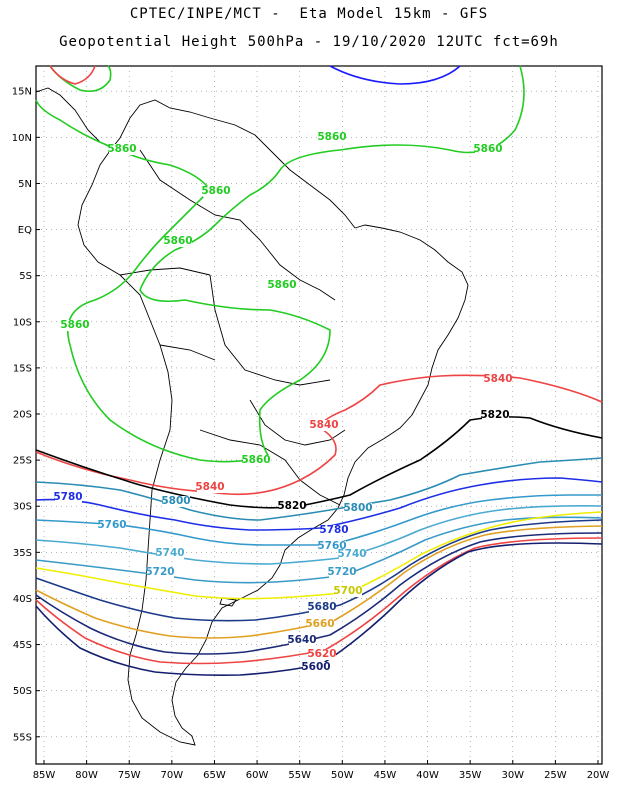 The height and width of the screenshot is (800, 618). Describe the element at coordinates (427, 775) in the screenshot. I see `lon-tick-label: 40W` at that location.